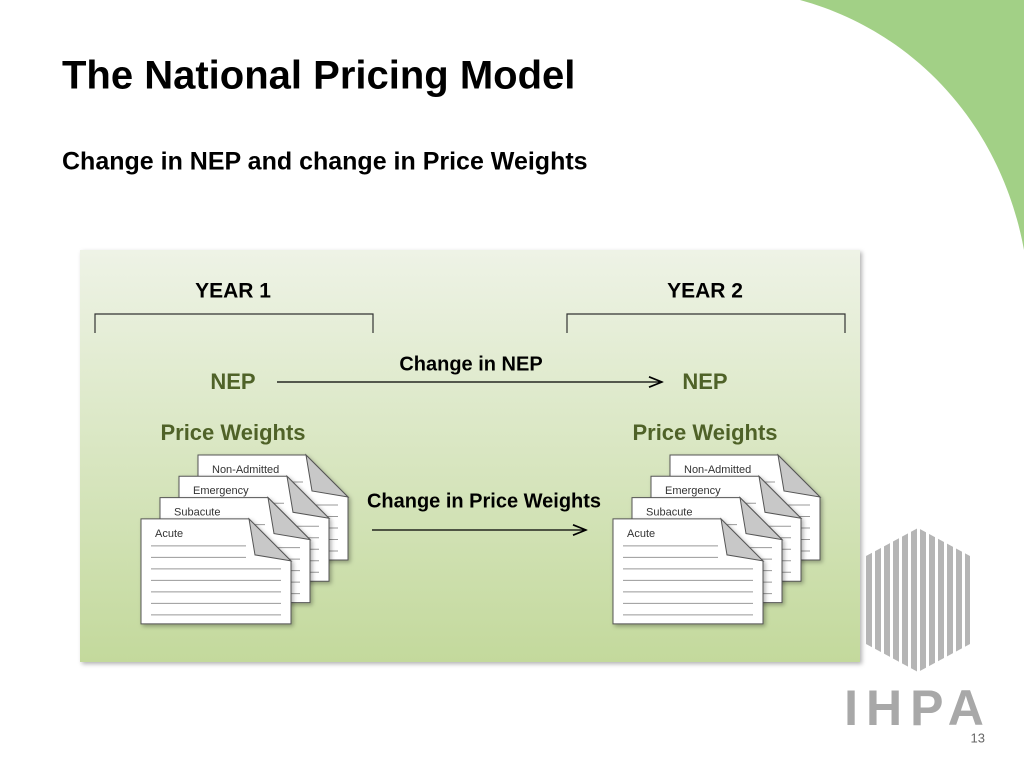 The width and height of the screenshot is (1024, 768). I want to click on title: The National Pricing Model, so click(318, 76).